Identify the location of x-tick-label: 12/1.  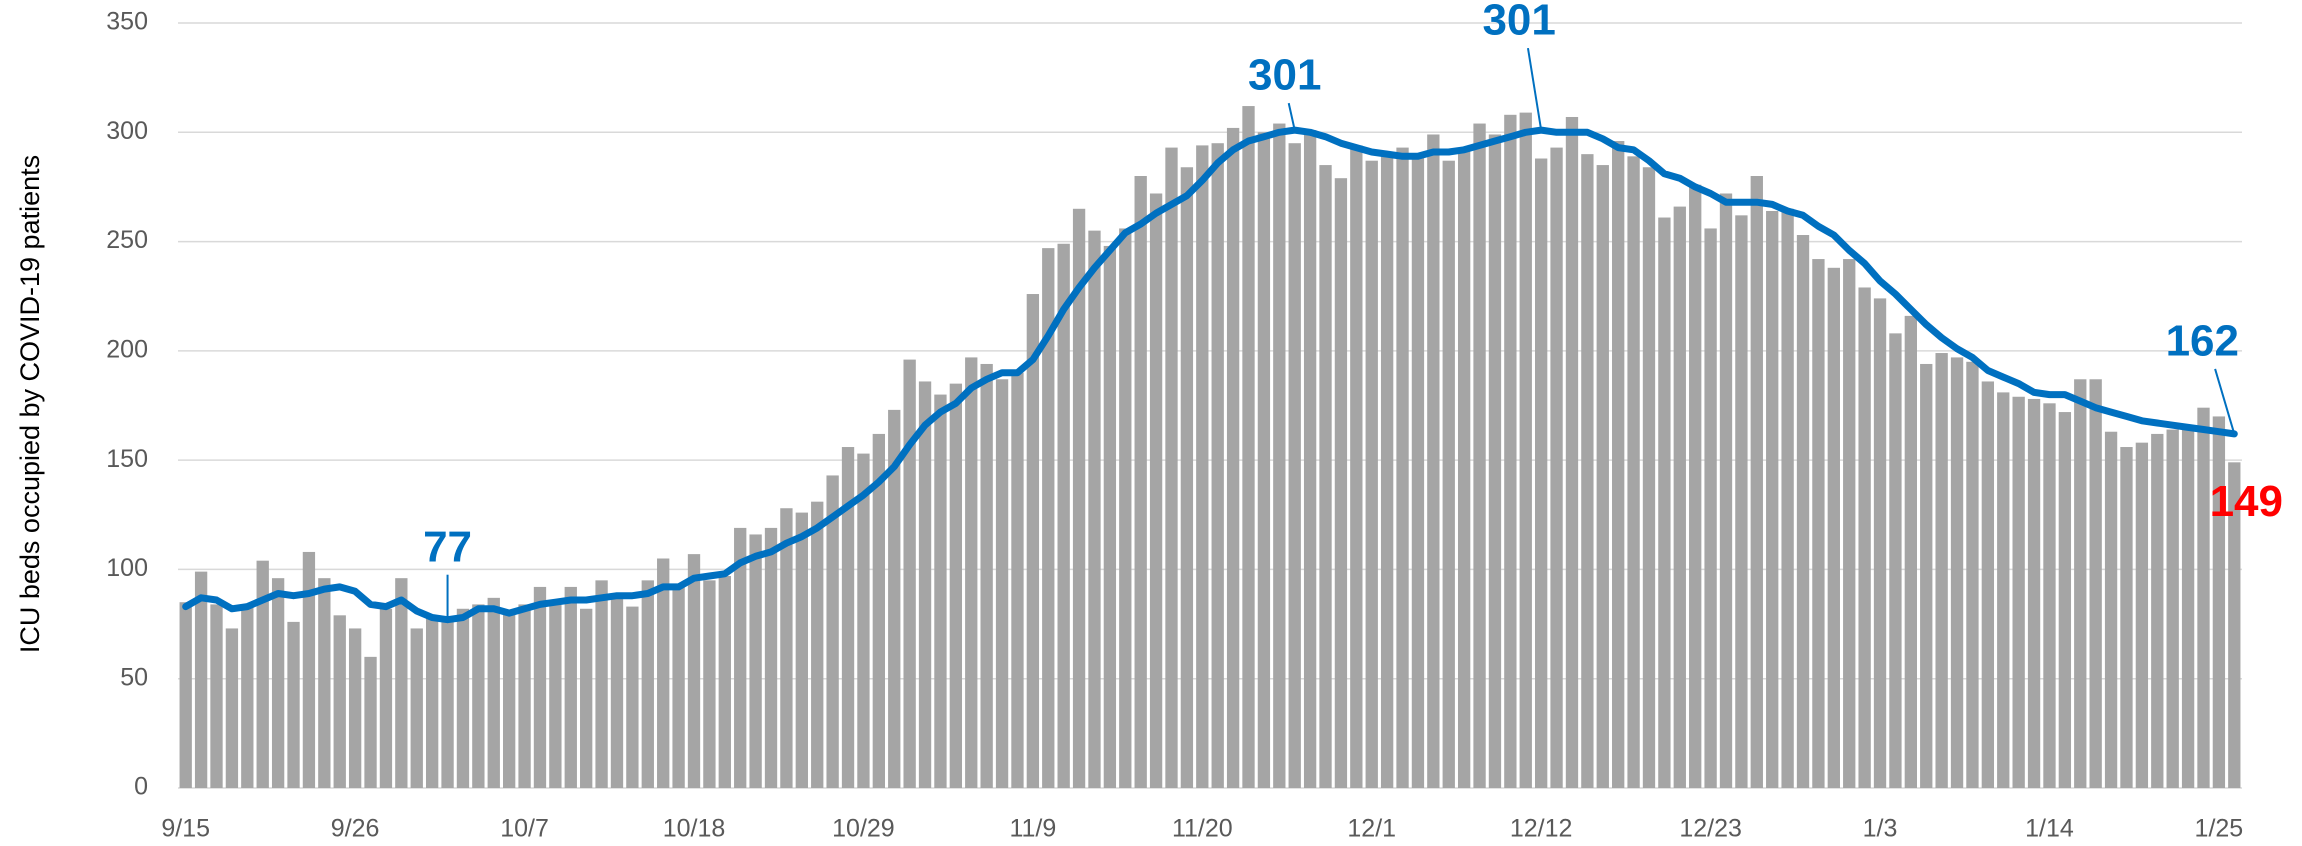
(1371, 829).